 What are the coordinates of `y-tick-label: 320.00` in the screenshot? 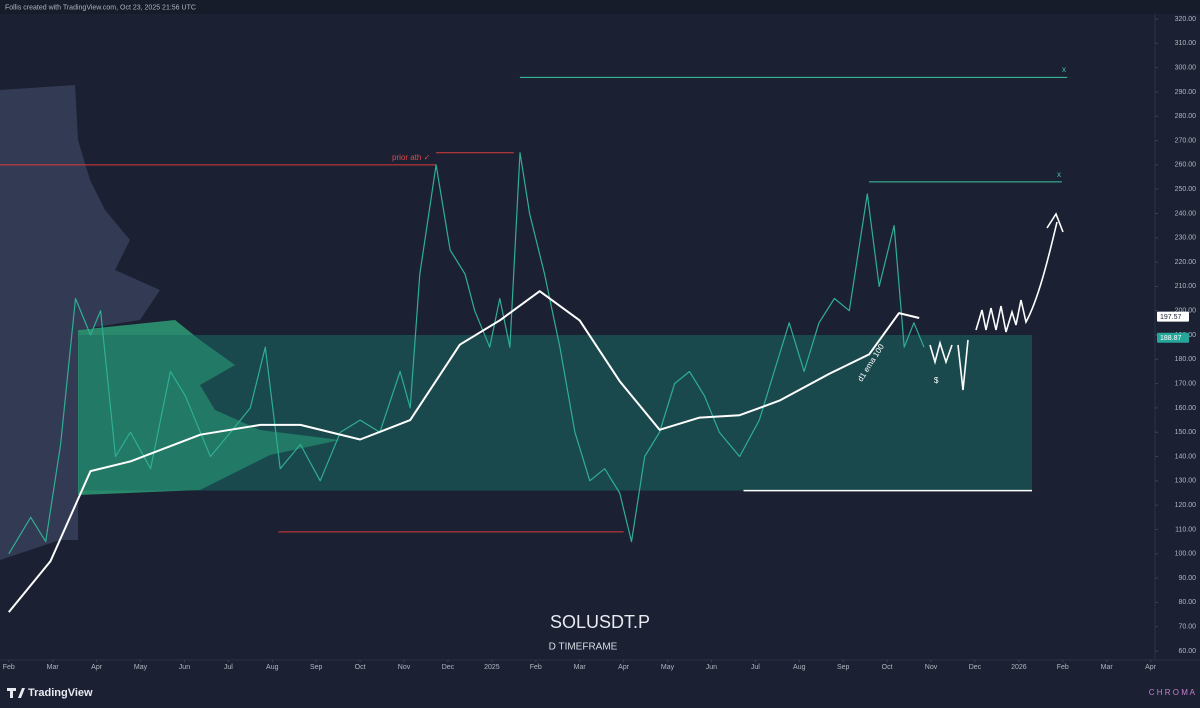 It's located at (1186, 19).